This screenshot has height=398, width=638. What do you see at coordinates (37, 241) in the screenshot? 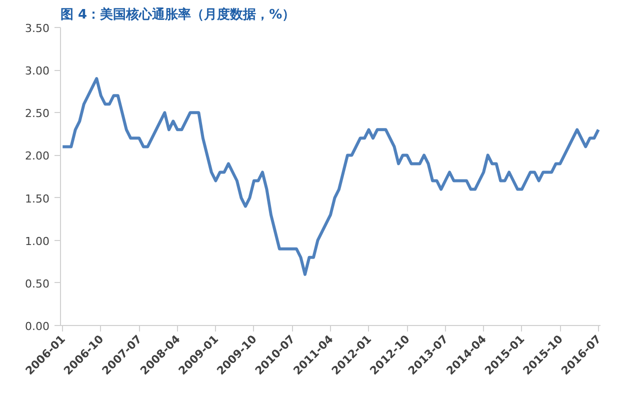
I see `y-tick-label: 1.00` at bounding box center [37, 241].